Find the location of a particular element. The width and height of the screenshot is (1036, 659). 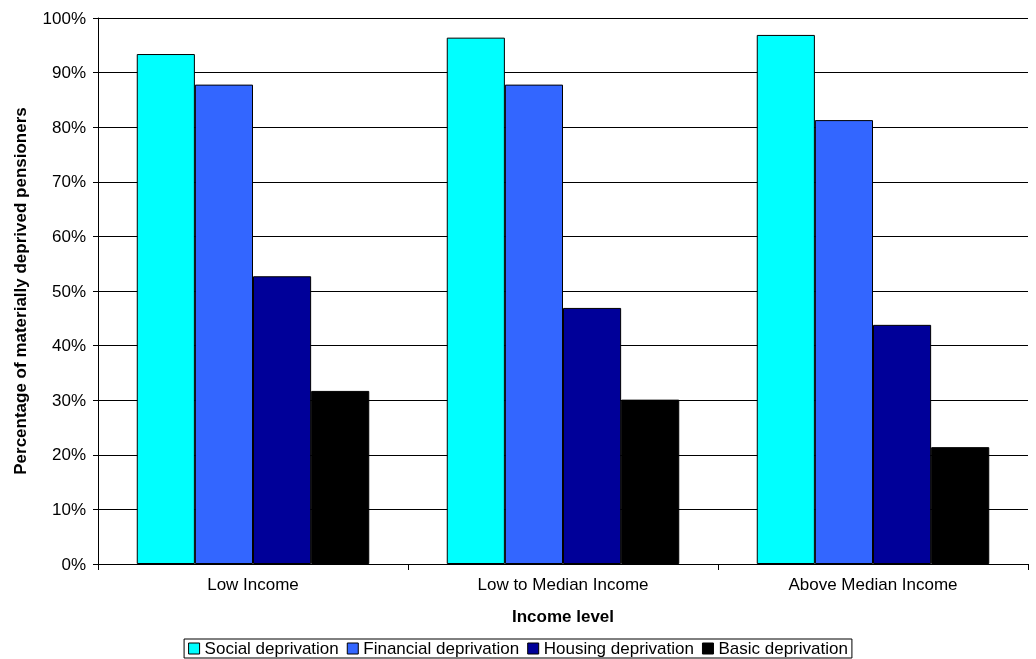

legend-label: Financial deprivation is located at coordinates (441, 648).